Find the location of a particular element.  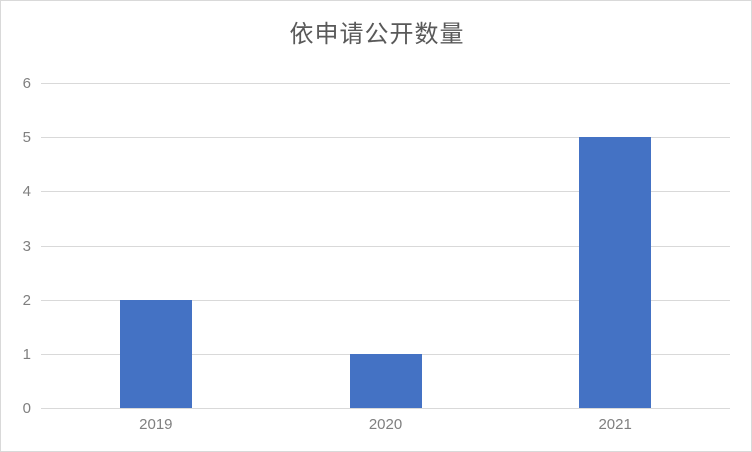

y-tick-label: 4 is located at coordinates (26, 192).